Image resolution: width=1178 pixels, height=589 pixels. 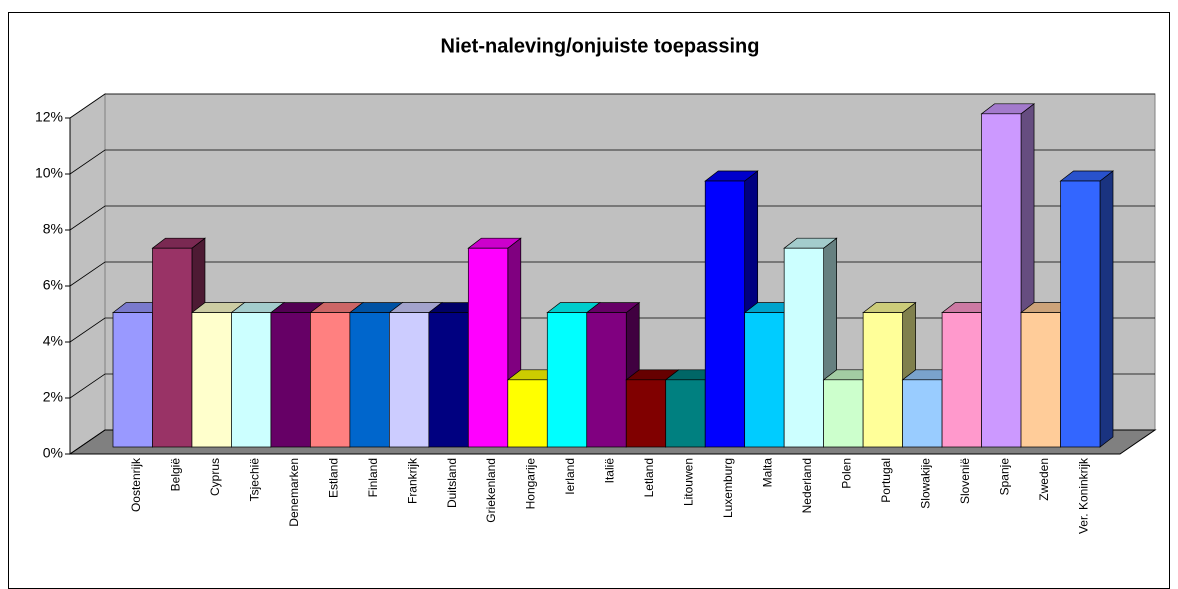 What do you see at coordinates (53, 285) in the screenshot?
I see `y-tick-label: 6%` at bounding box center [53, 285].